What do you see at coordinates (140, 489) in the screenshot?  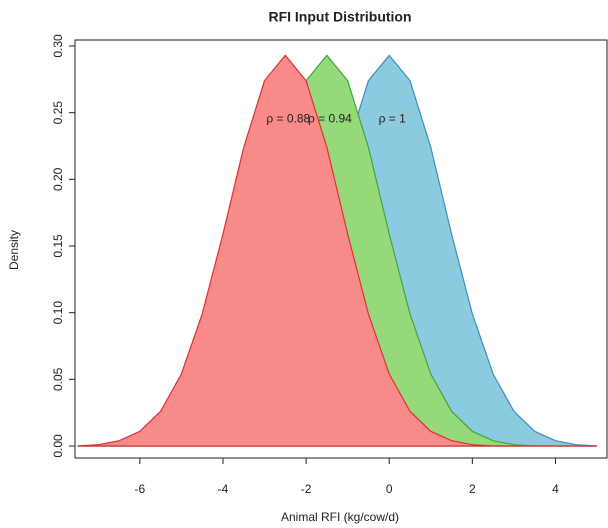 I see `x-tick-label: -6` at bounding box center [140, 489].